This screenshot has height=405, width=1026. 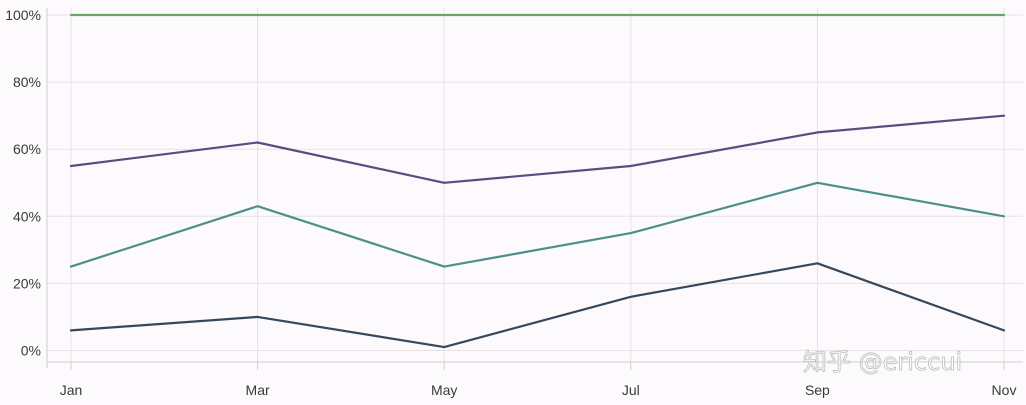 I want to click on y-tick-label: 0%, so click(x=31, y=351).